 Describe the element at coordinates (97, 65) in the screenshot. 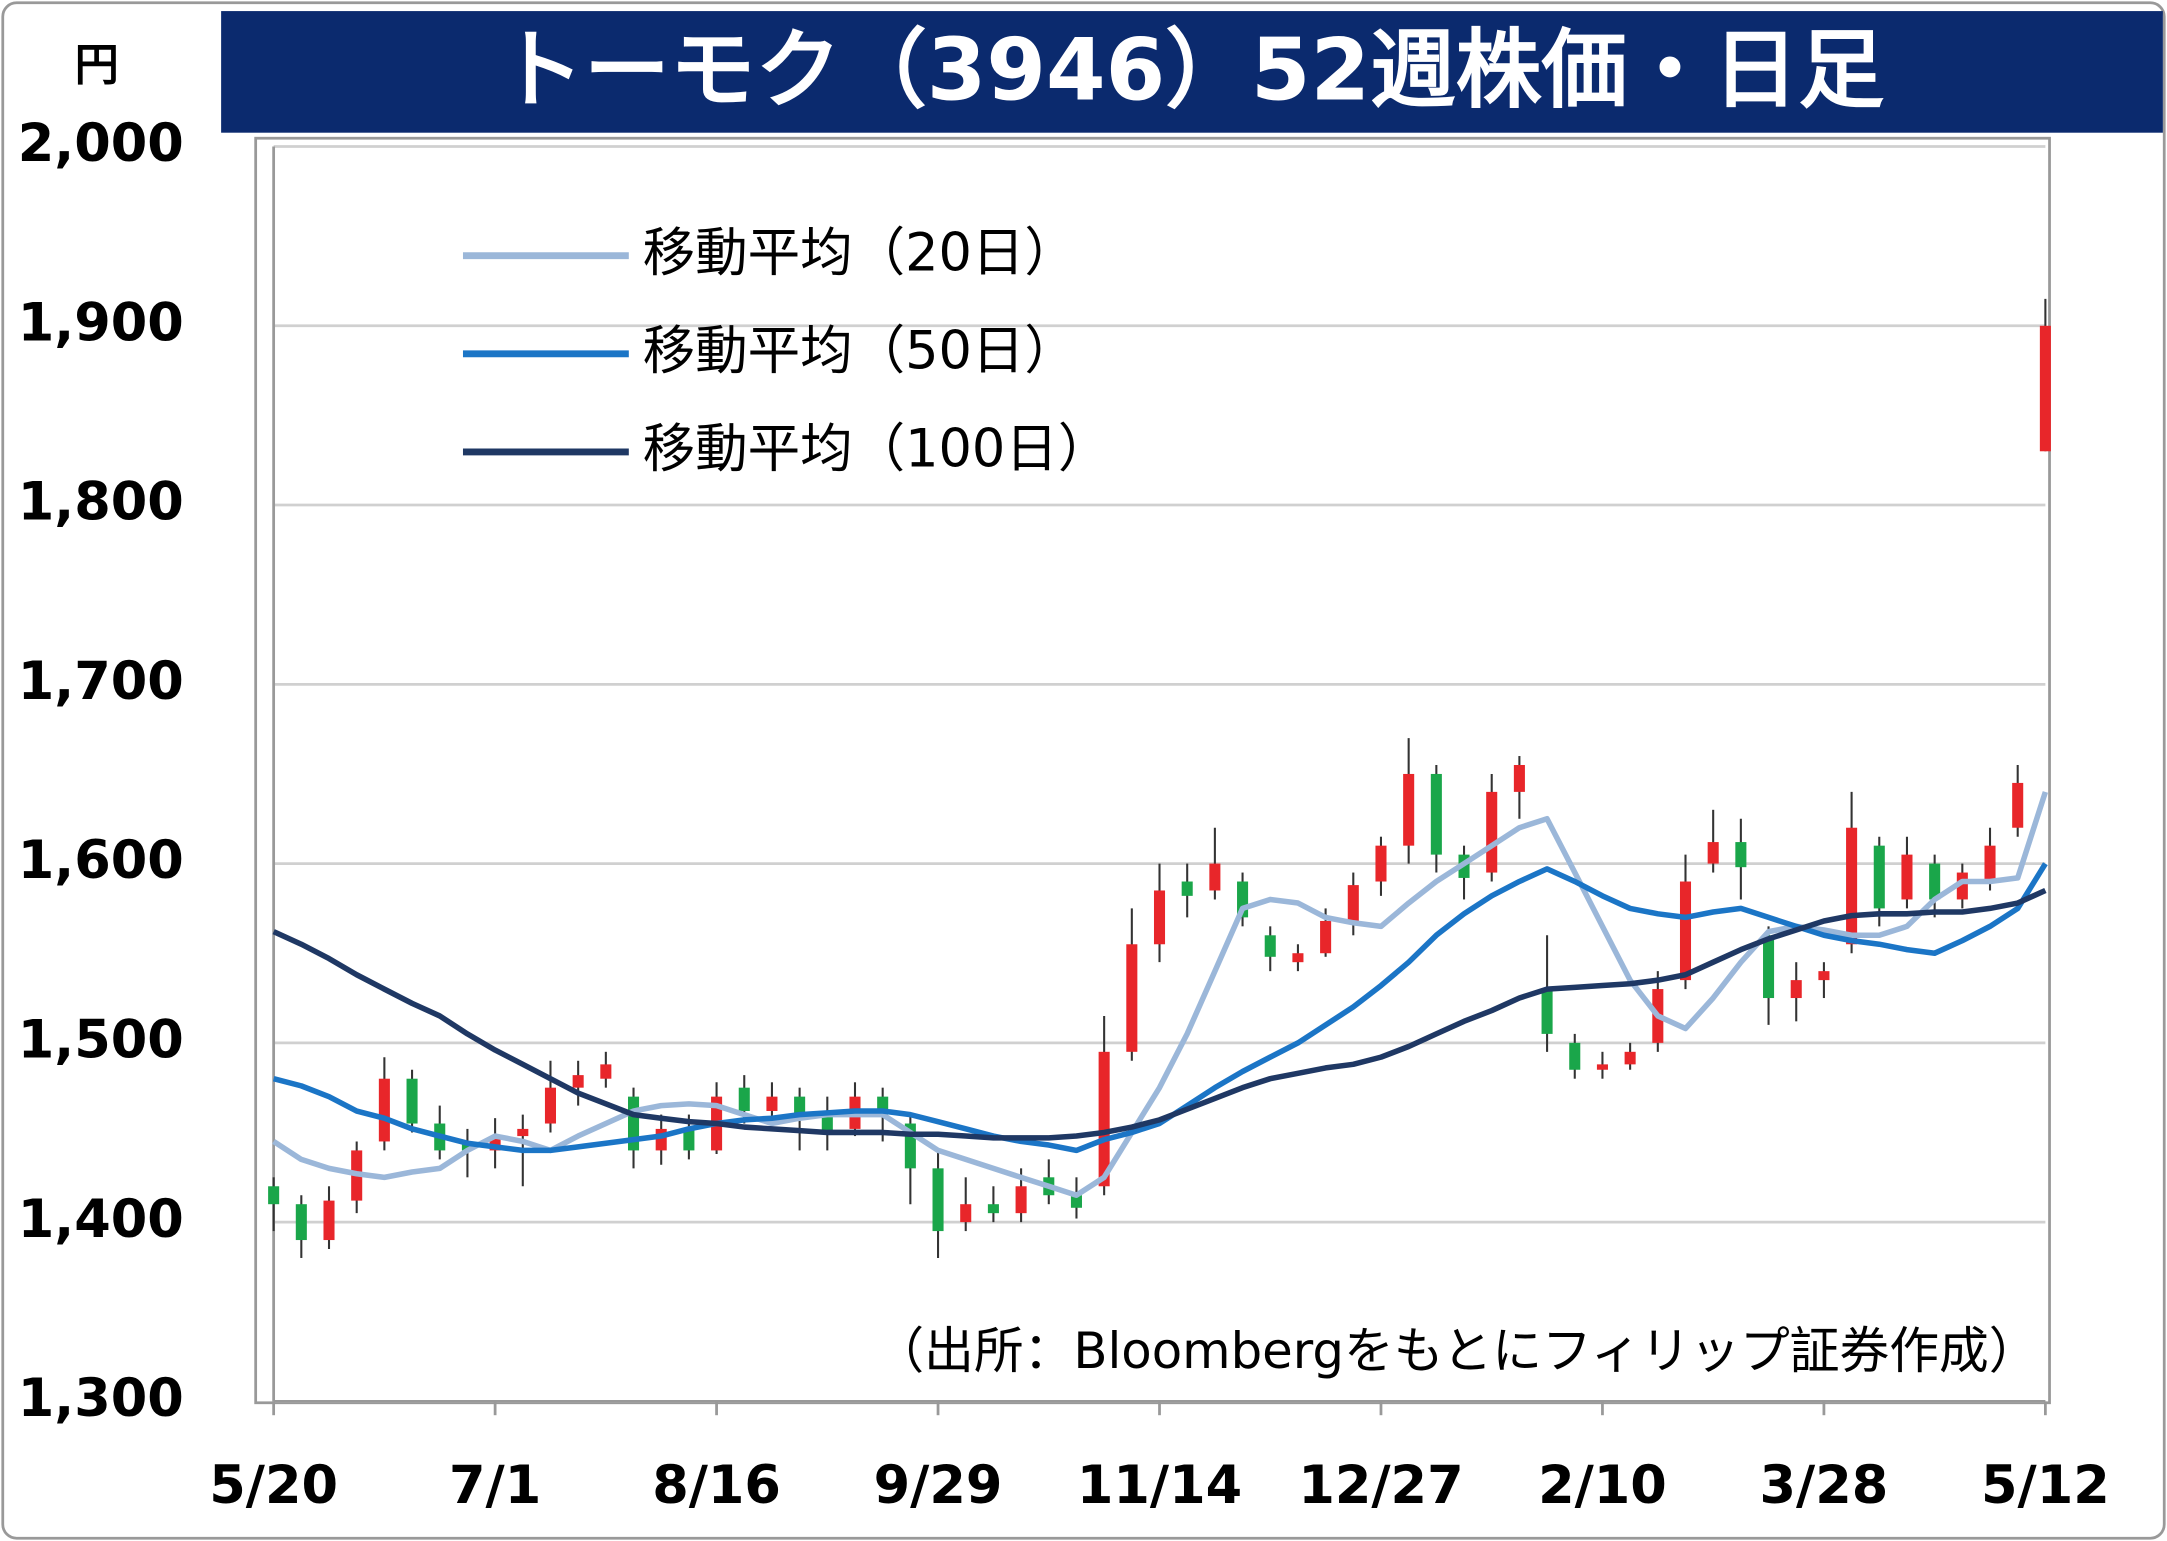

I see `y-unit: 円` at that location.